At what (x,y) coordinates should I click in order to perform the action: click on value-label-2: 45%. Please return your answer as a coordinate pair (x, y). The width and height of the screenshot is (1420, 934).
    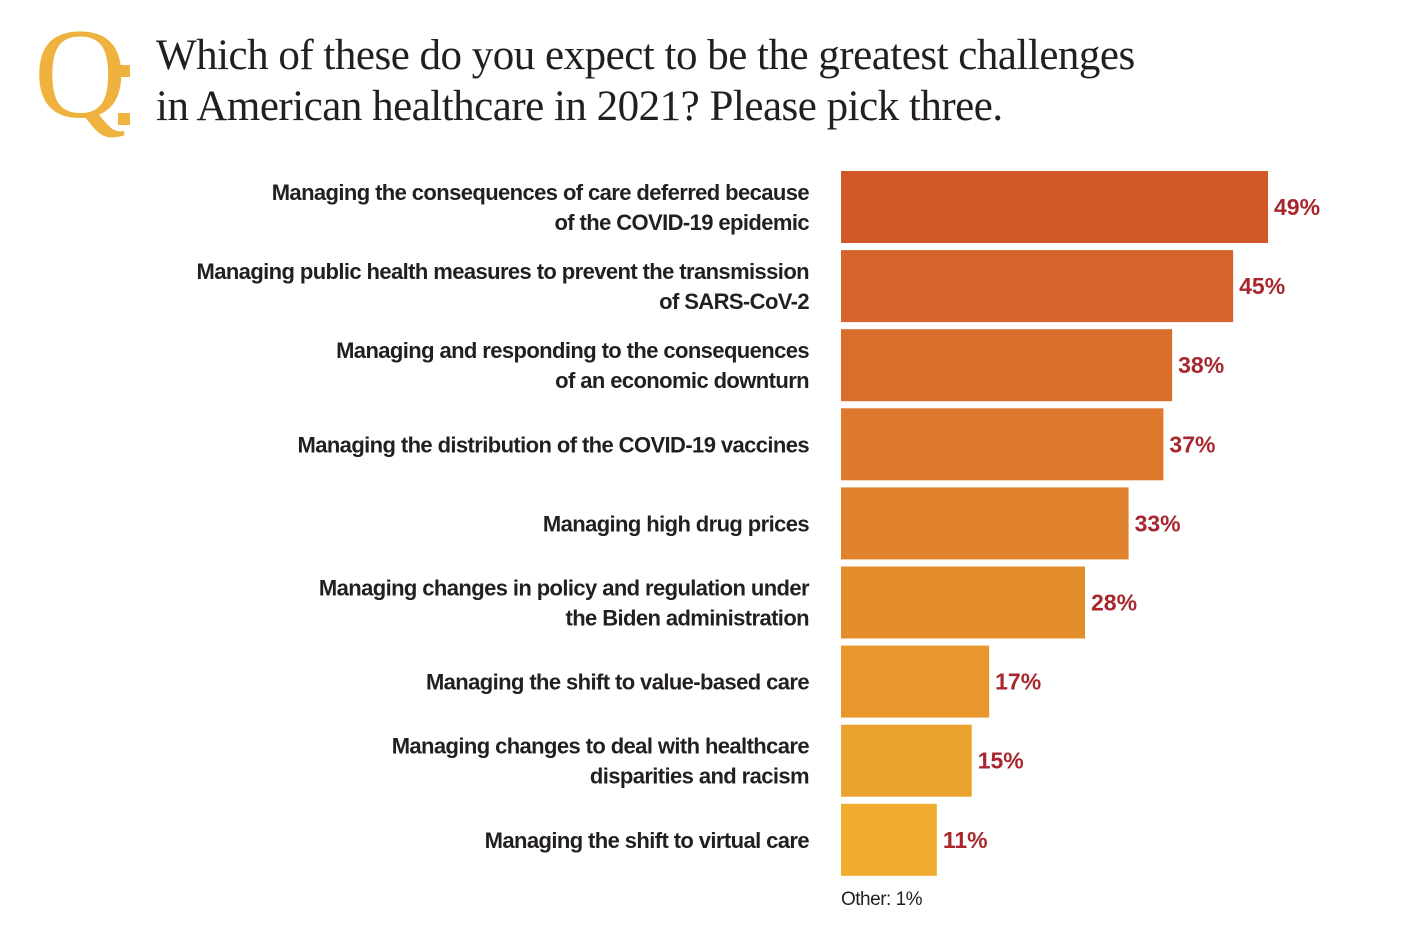
    Looking at the image, I should click on (1262, 286).